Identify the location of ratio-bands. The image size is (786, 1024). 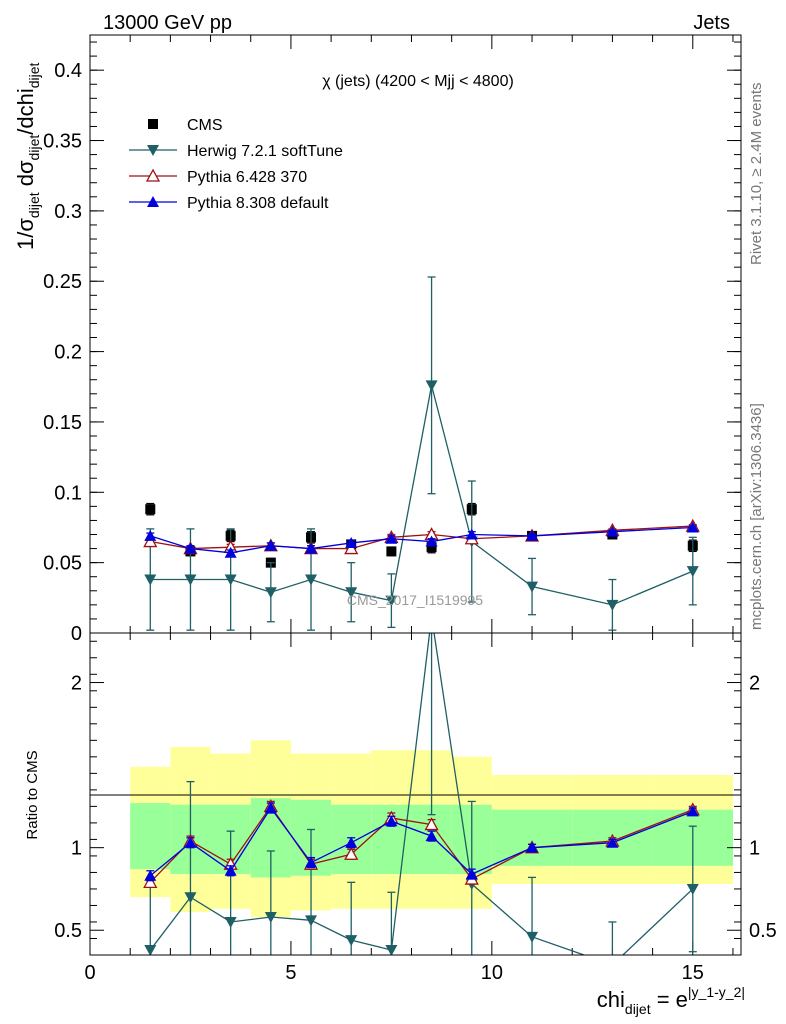
(431, 829).